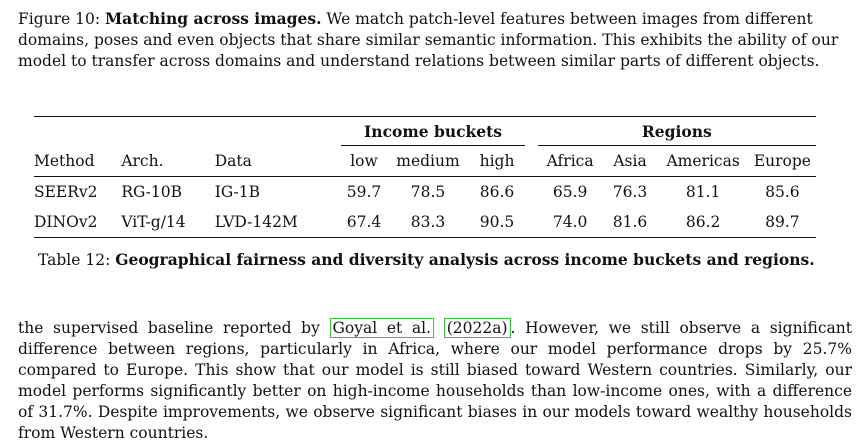 The width and height of the screenshot is (865, 444). I want to click on group-header-income: Income buckets, so click(433, 131).